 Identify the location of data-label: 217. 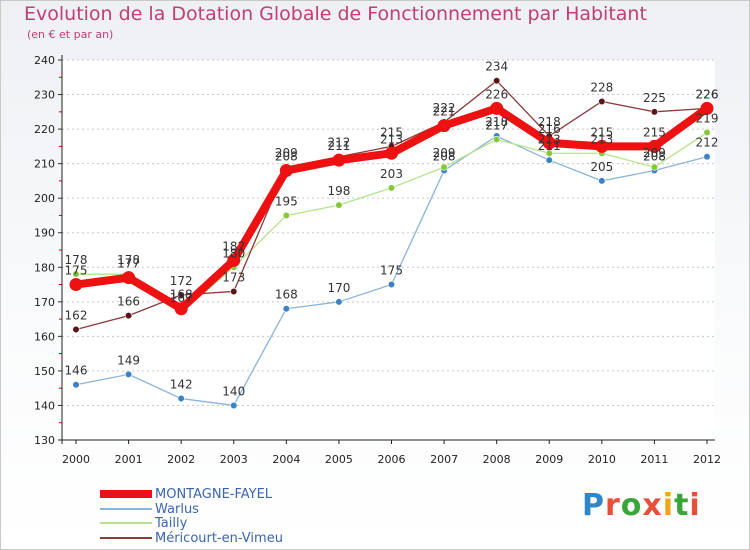
(496, 125).